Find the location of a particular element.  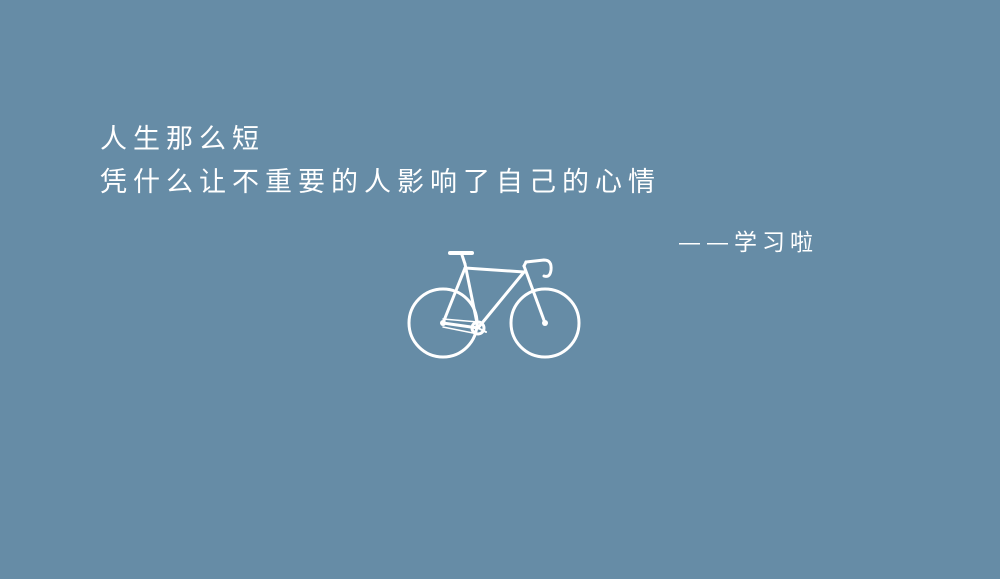

front-wheel is located at coordinates (545, 323).